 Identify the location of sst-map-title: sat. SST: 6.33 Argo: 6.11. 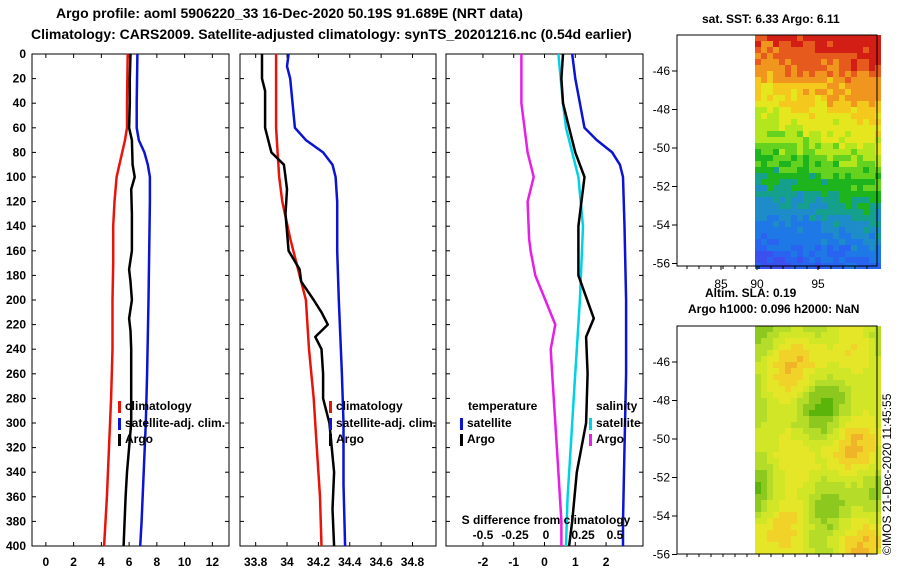
(771, 19).